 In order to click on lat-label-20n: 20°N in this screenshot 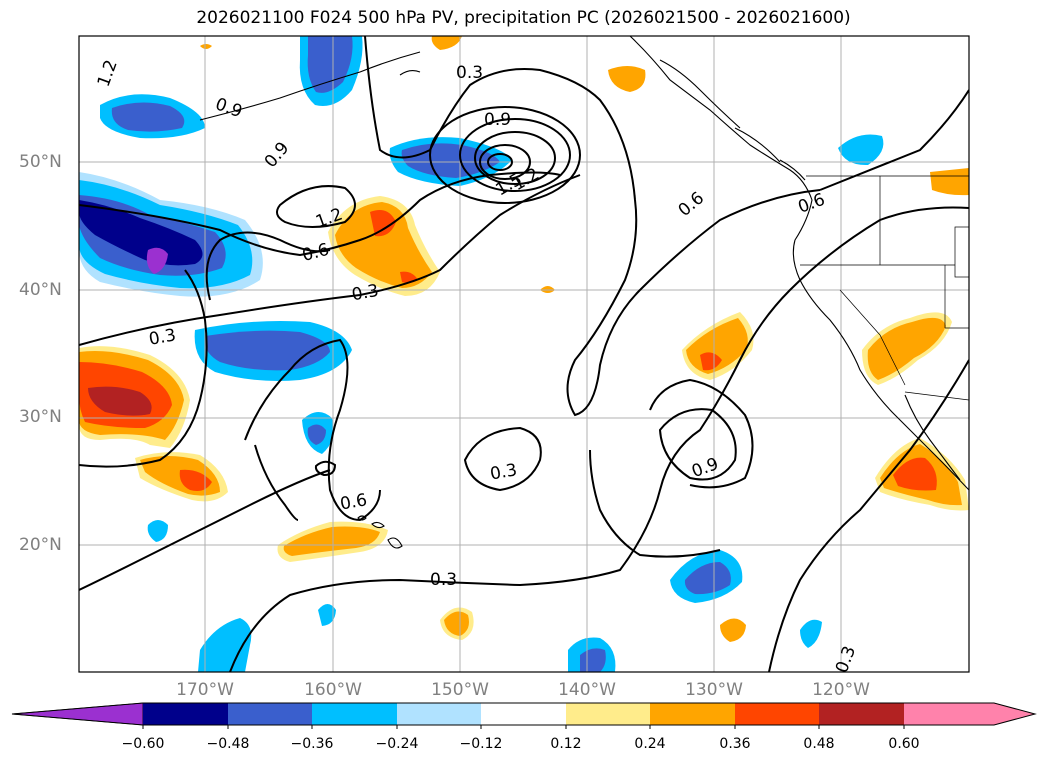, I will do `click(40, 545)`.